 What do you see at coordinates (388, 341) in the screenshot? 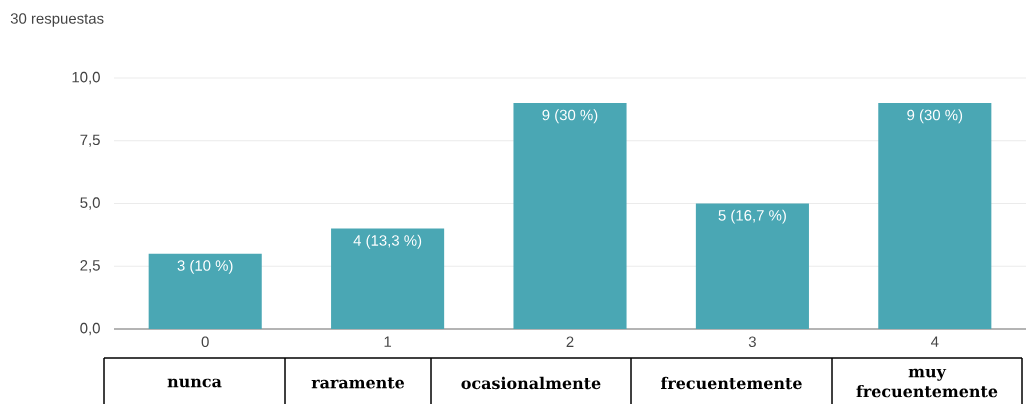
I see `x-tick-label: 1` at bounding box center [388, 341].